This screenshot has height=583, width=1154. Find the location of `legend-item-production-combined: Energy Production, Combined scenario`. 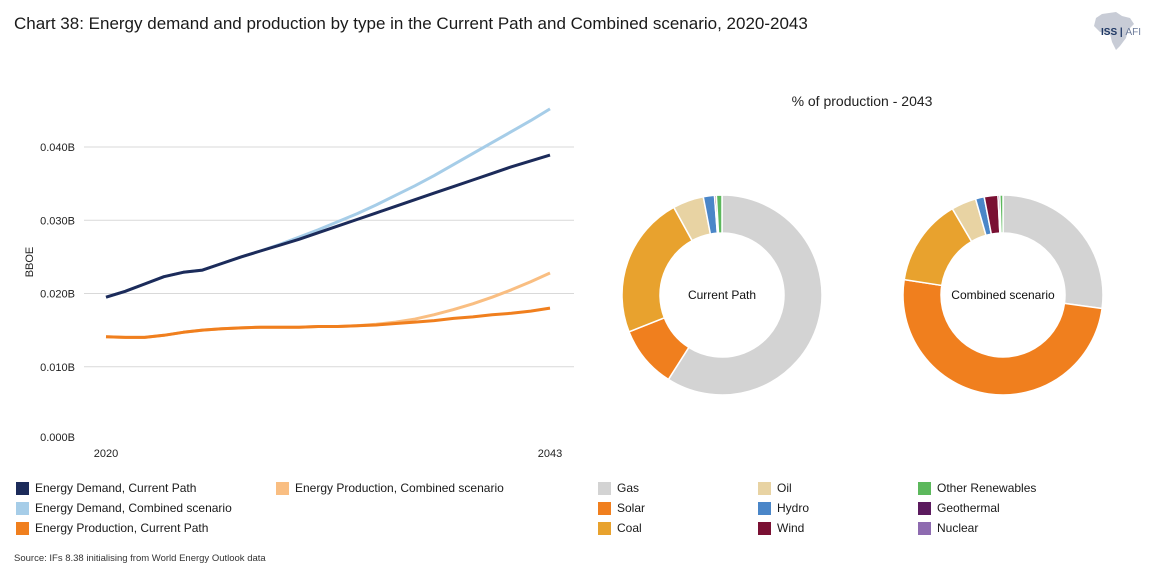

legend-item-production-combined: Energy Production, Combined scenario is located at coordinates (390, 488).